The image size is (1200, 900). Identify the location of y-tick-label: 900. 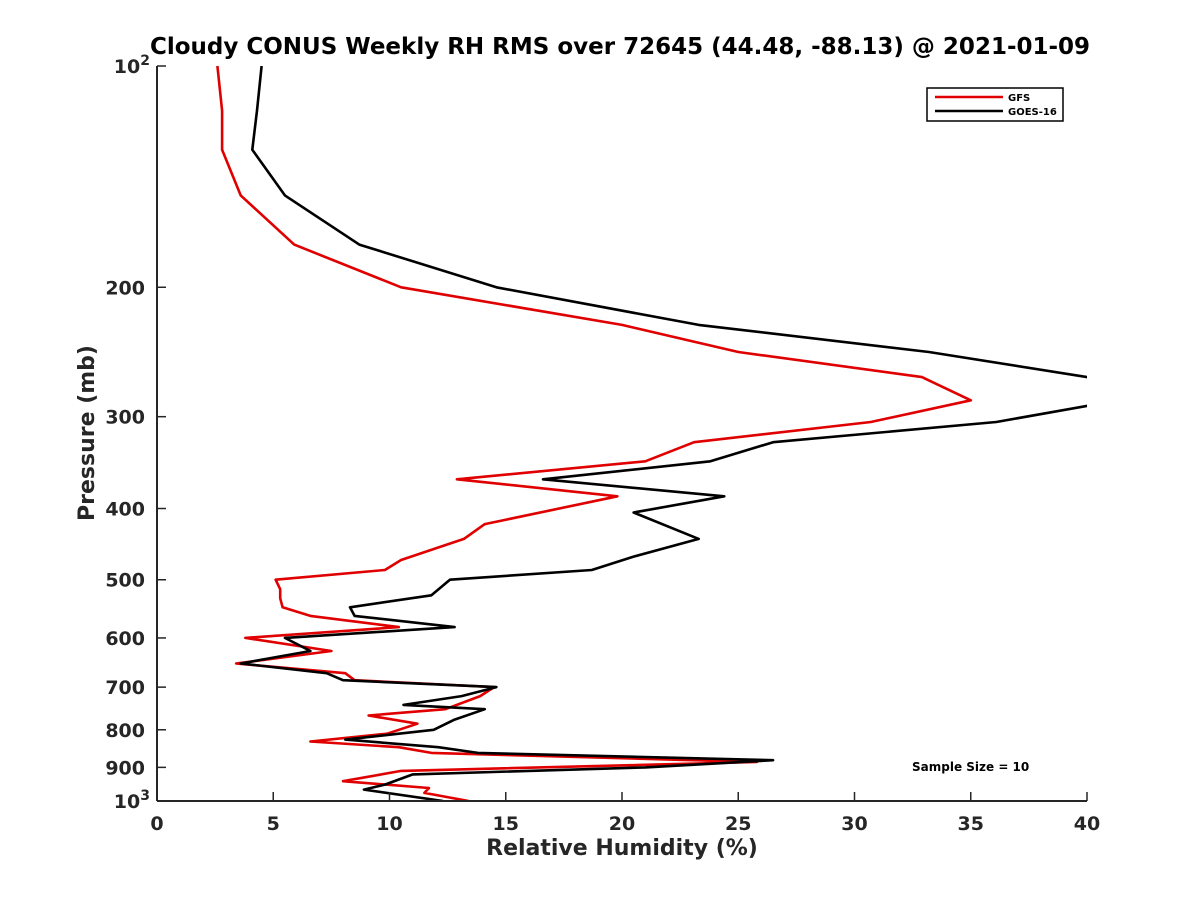
(125, 768).